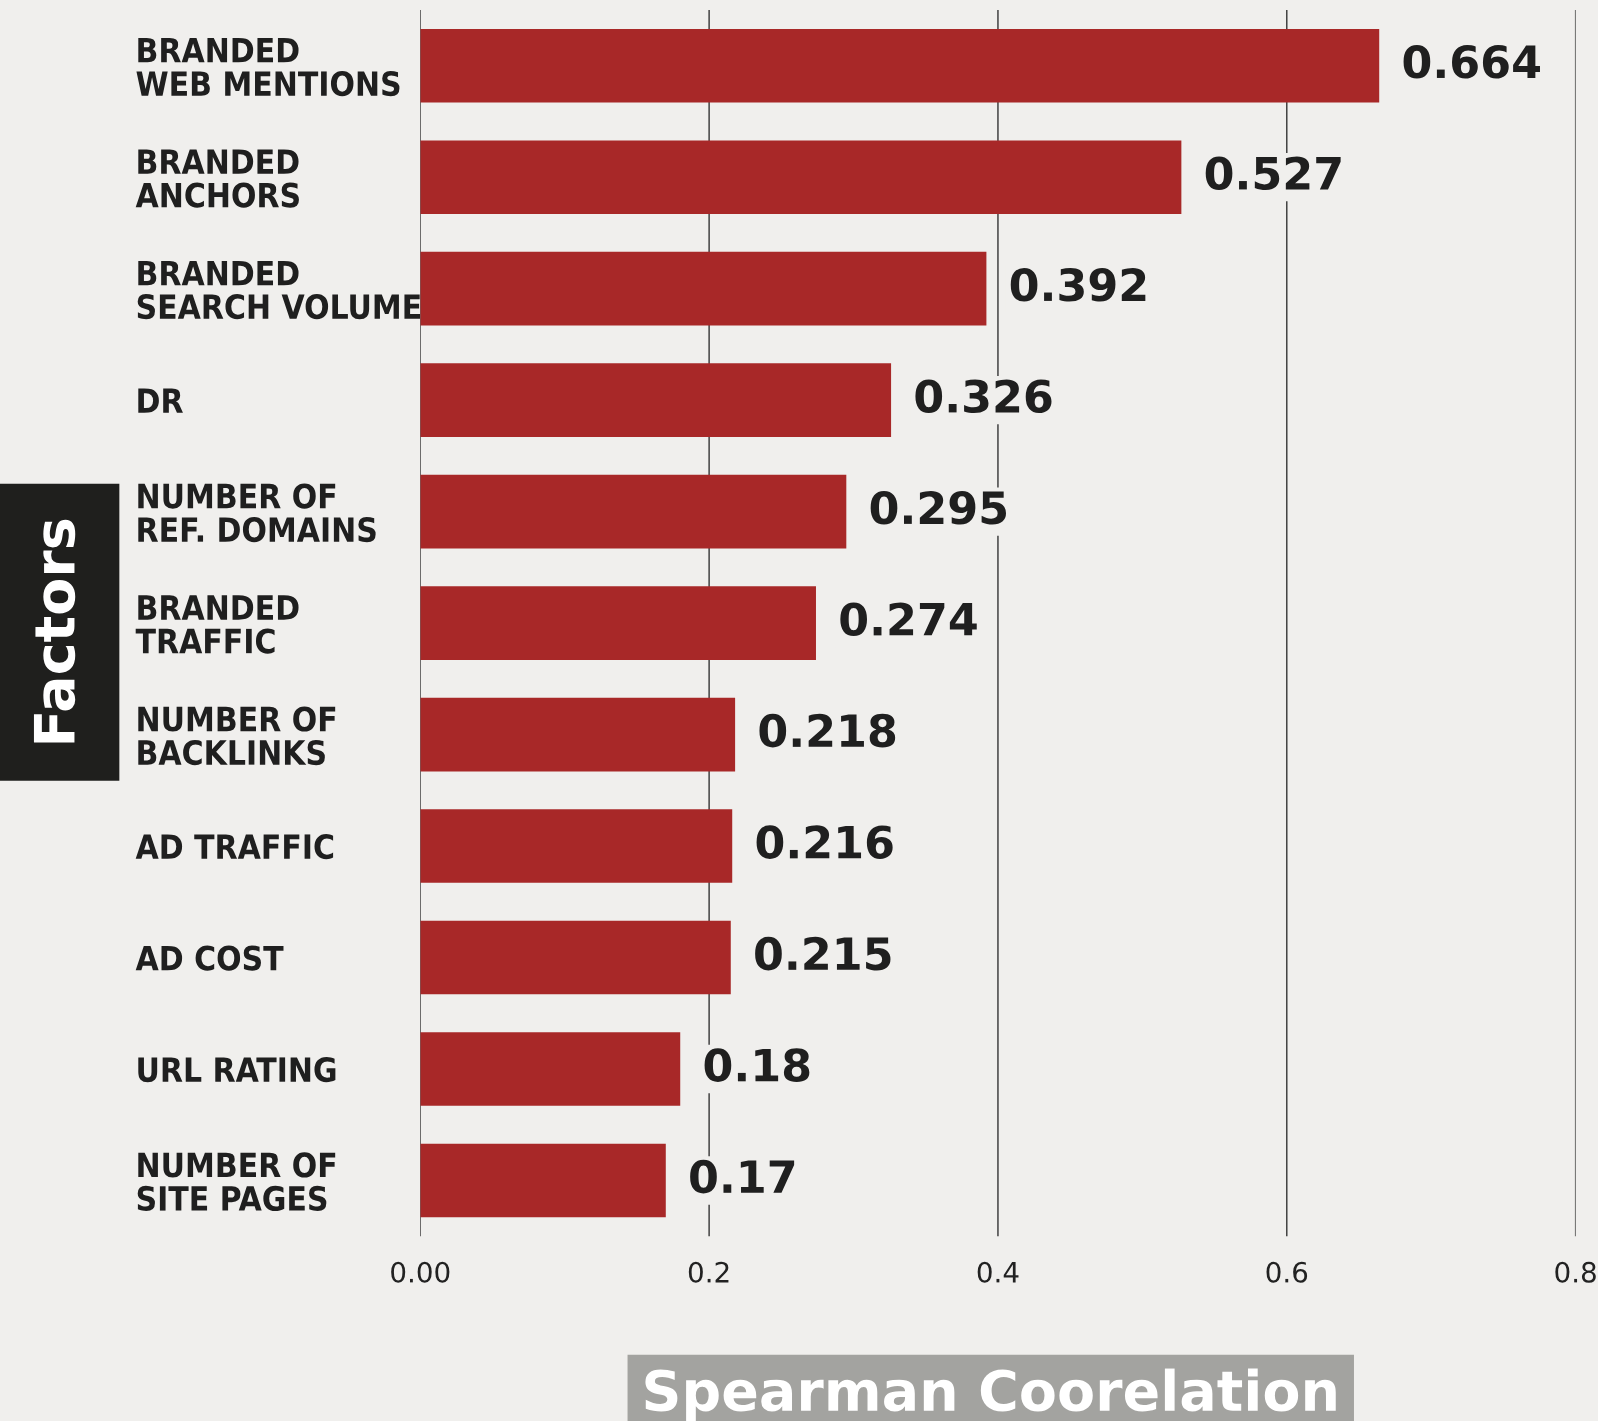 Image resolution: width=1598 pixels, height=1421 pixels. What do you see at coordinates (268, 67) in the screenshot?
I see `y-tick-label: BRANDED WEB MENTIONS` at bounding box center [268, 67].